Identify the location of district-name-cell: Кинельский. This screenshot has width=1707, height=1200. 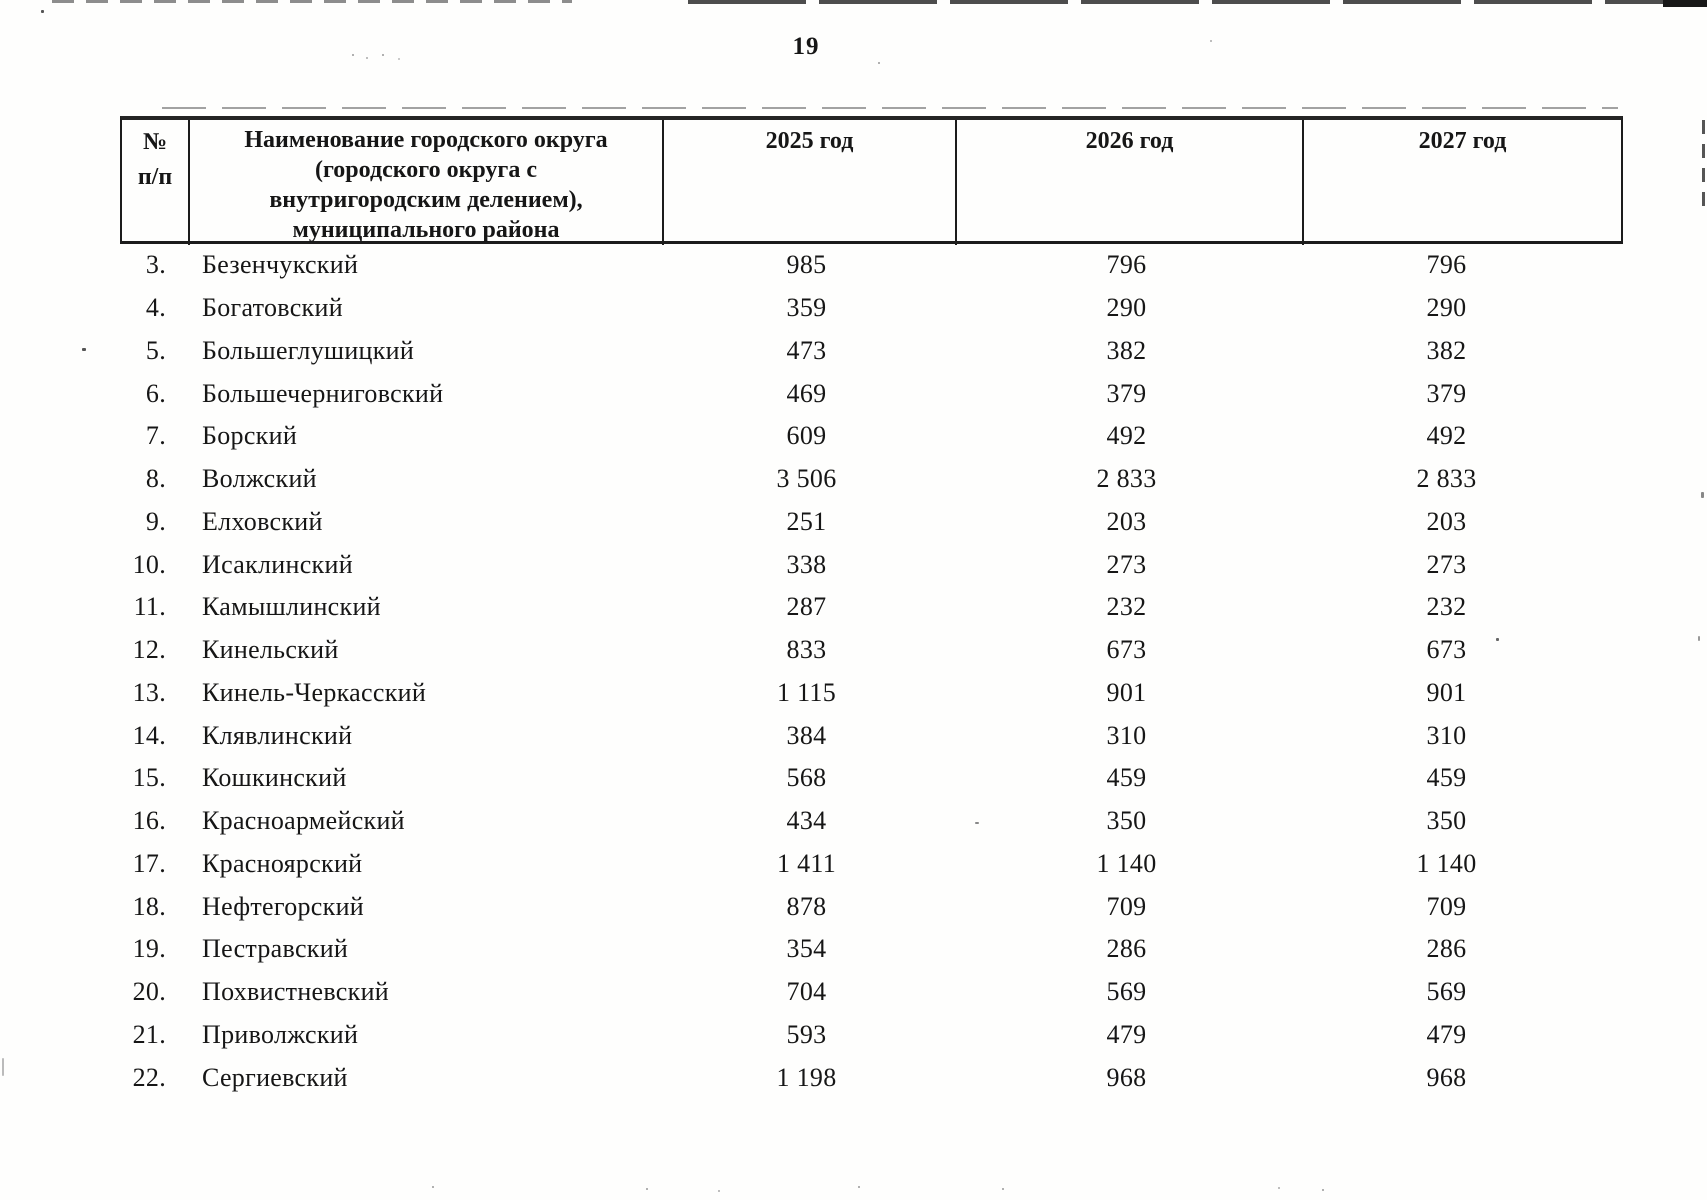
(270, 650).